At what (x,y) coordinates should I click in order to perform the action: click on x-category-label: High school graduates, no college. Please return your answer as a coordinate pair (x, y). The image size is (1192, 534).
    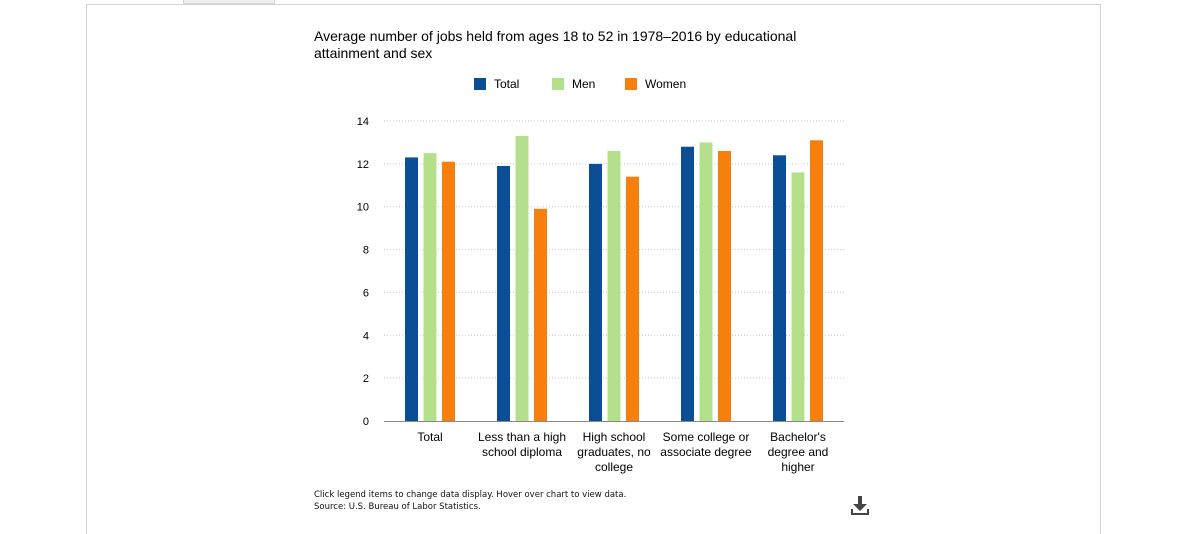
    Looking at the image, I should click on (614, 452).